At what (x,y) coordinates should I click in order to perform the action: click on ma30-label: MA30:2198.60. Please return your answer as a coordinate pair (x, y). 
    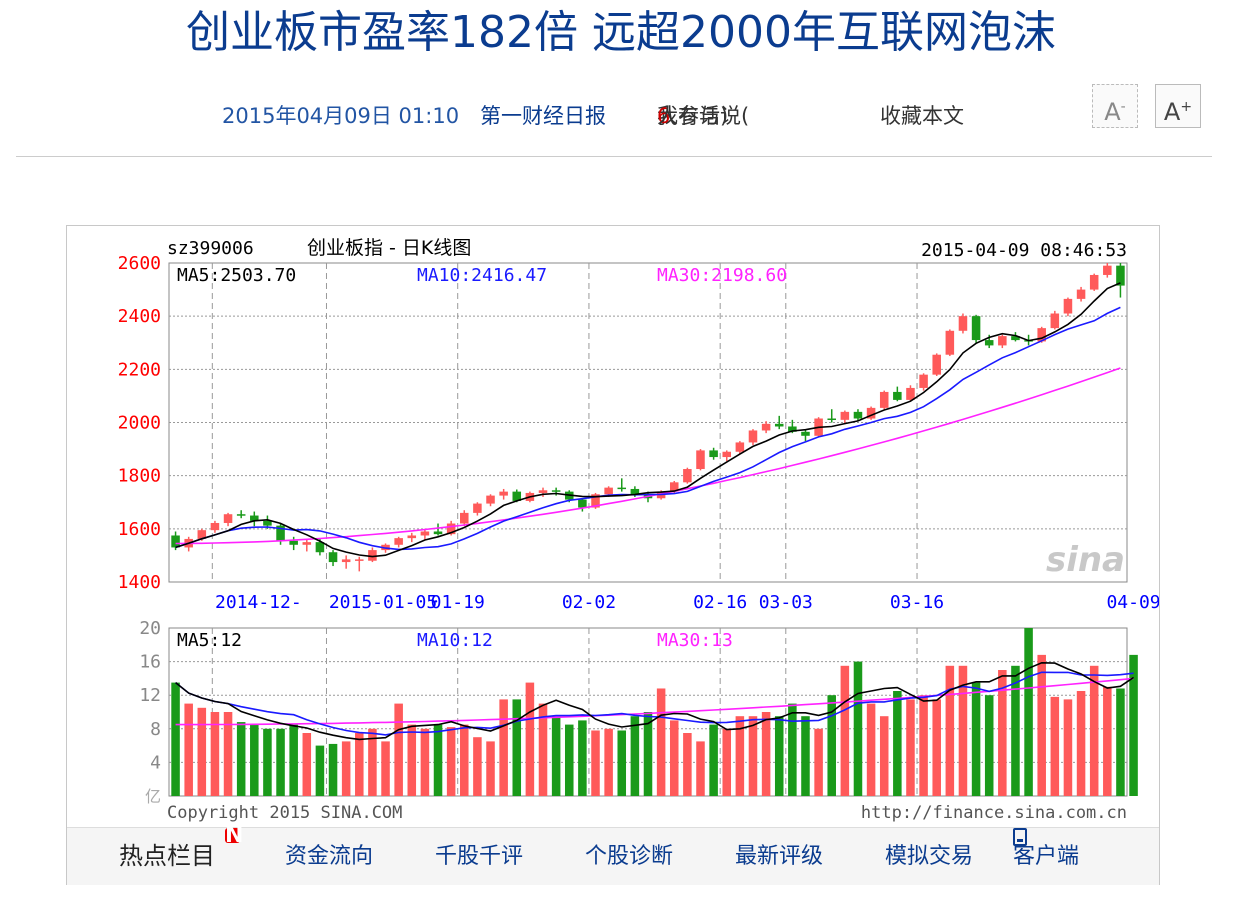
    Looking at the image, I should click on (722, 275).